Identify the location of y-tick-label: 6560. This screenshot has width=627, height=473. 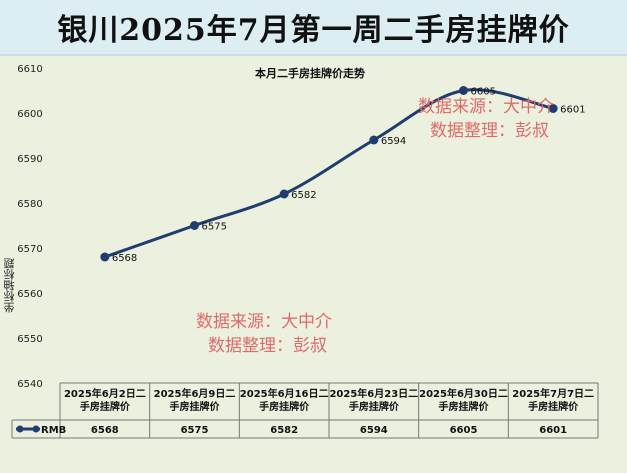
(29, 294).